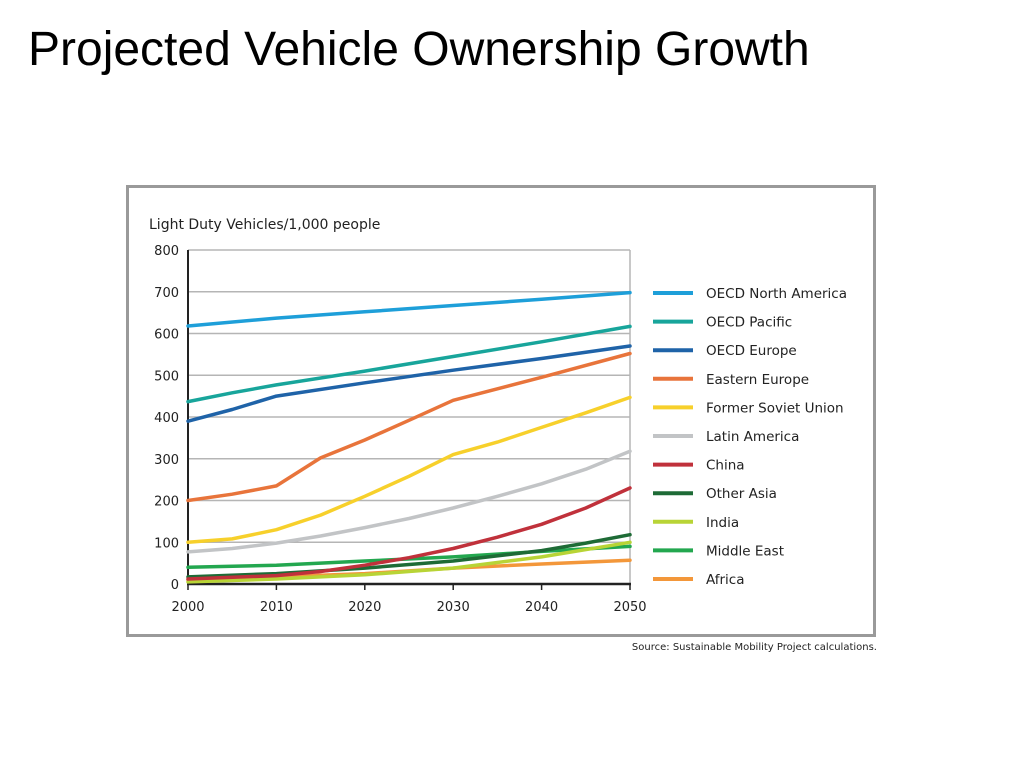  I want to click on y-tick-label: 600, so click(166, 335).